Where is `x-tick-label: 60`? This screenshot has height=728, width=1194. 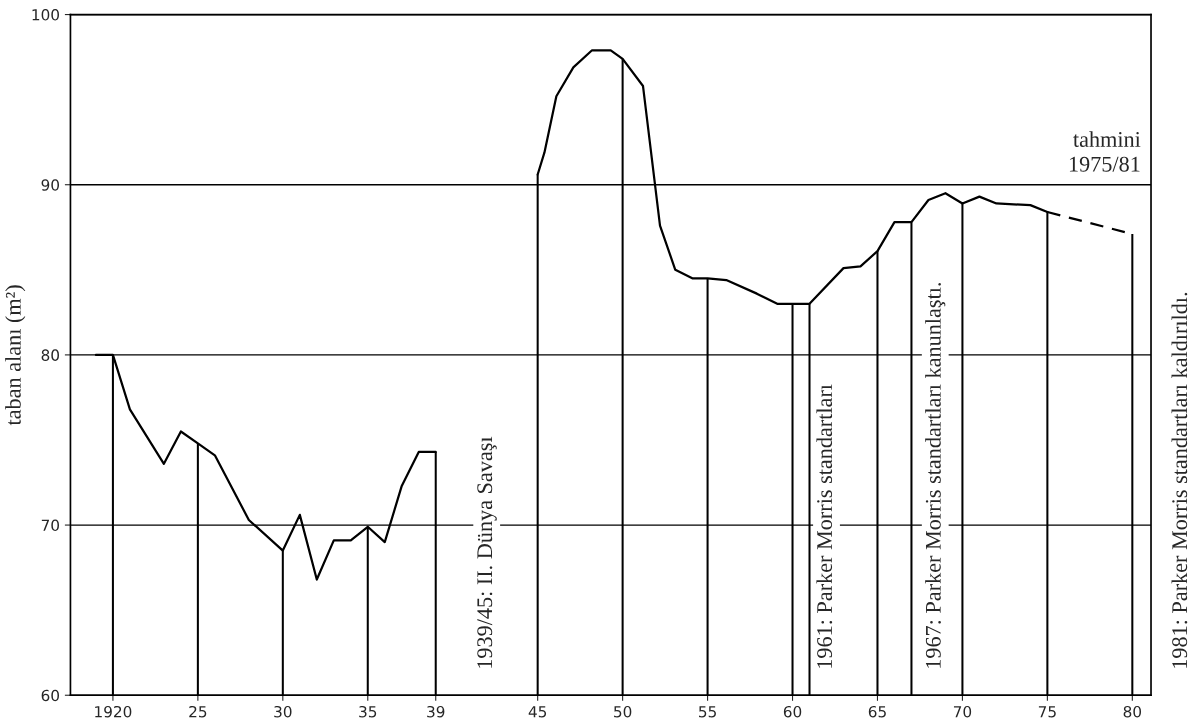
x-tick-label: 60 is located at coordinates (792, 711).